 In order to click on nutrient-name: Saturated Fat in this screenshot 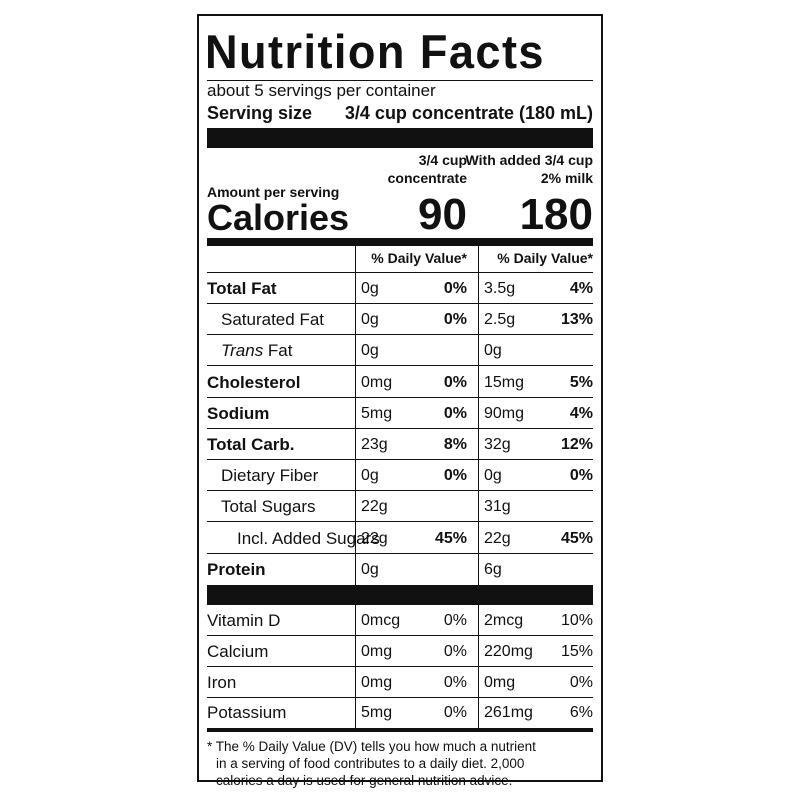, I will do `click(272, 319)`.